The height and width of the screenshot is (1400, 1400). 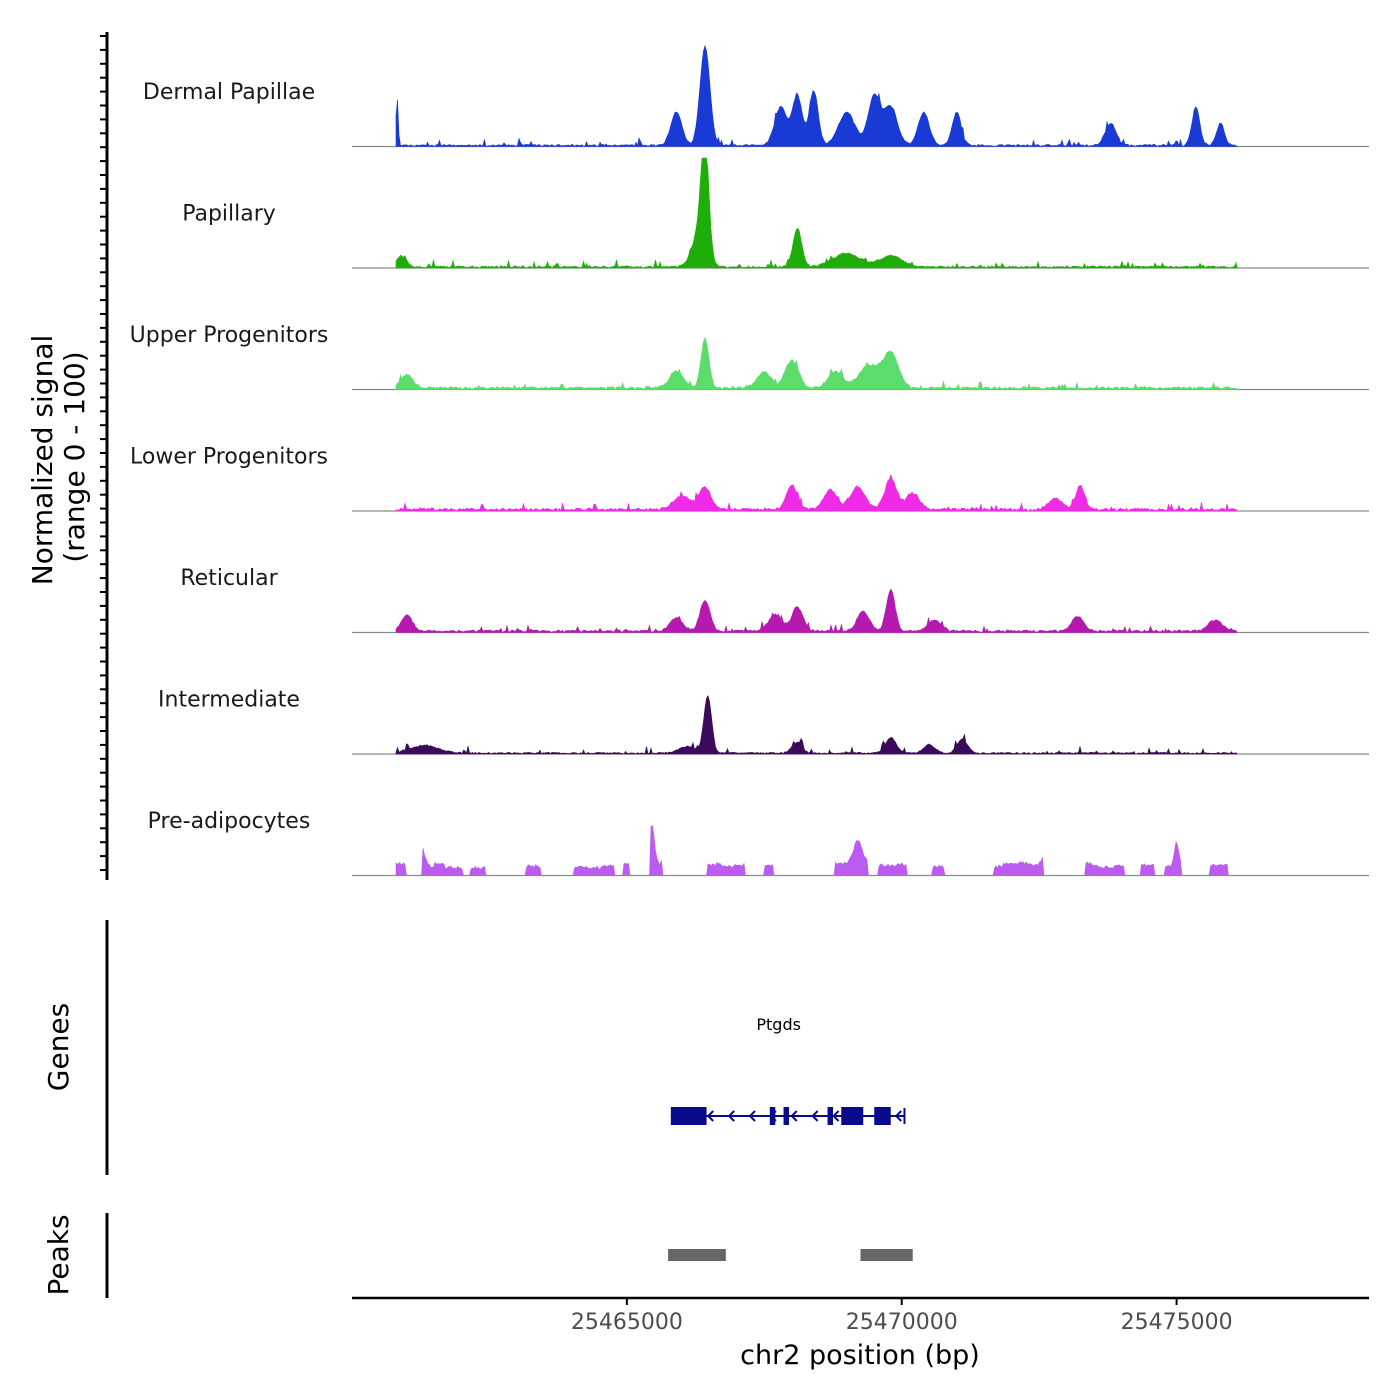 What do you see at coordinates (902, 1322) in the screenshot?
I see `x-tick-label: 25470000` at bounding box center [902, 1322].